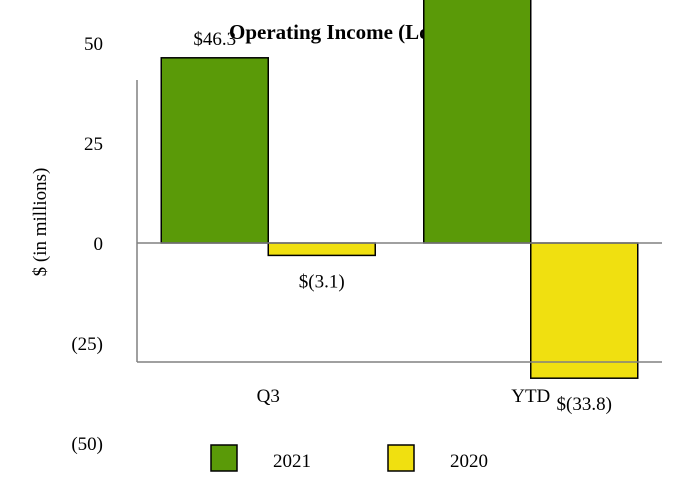 Image resolution: width=682 pixels, height=500 pixels. Describe the element at coordinates (584, 310) in the screenshot. I see `bar-2020-ytd` at that location.